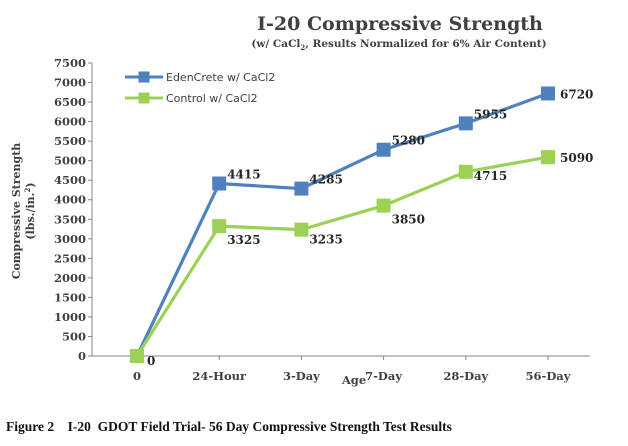 The height and width of the screenshot is (446, 628). I want to click on y-tick-label: 1500, so click(70, 297).